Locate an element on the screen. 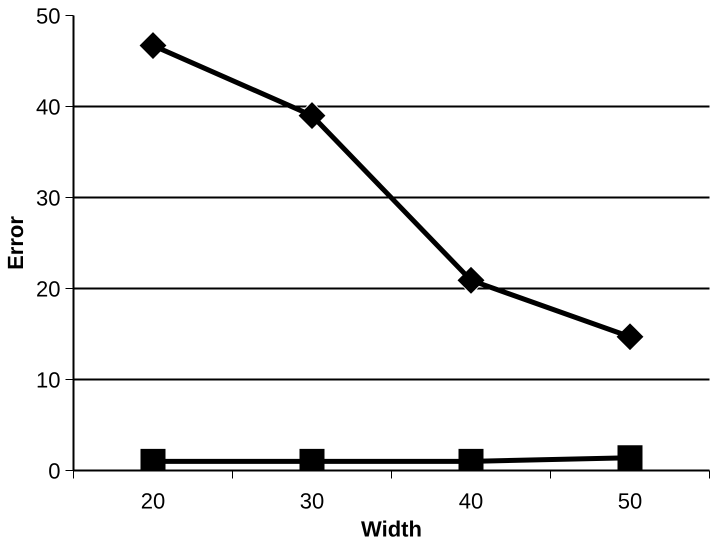 The image size is (719, 544). x-tick-label: 40 is located at coordinates (471, 501).